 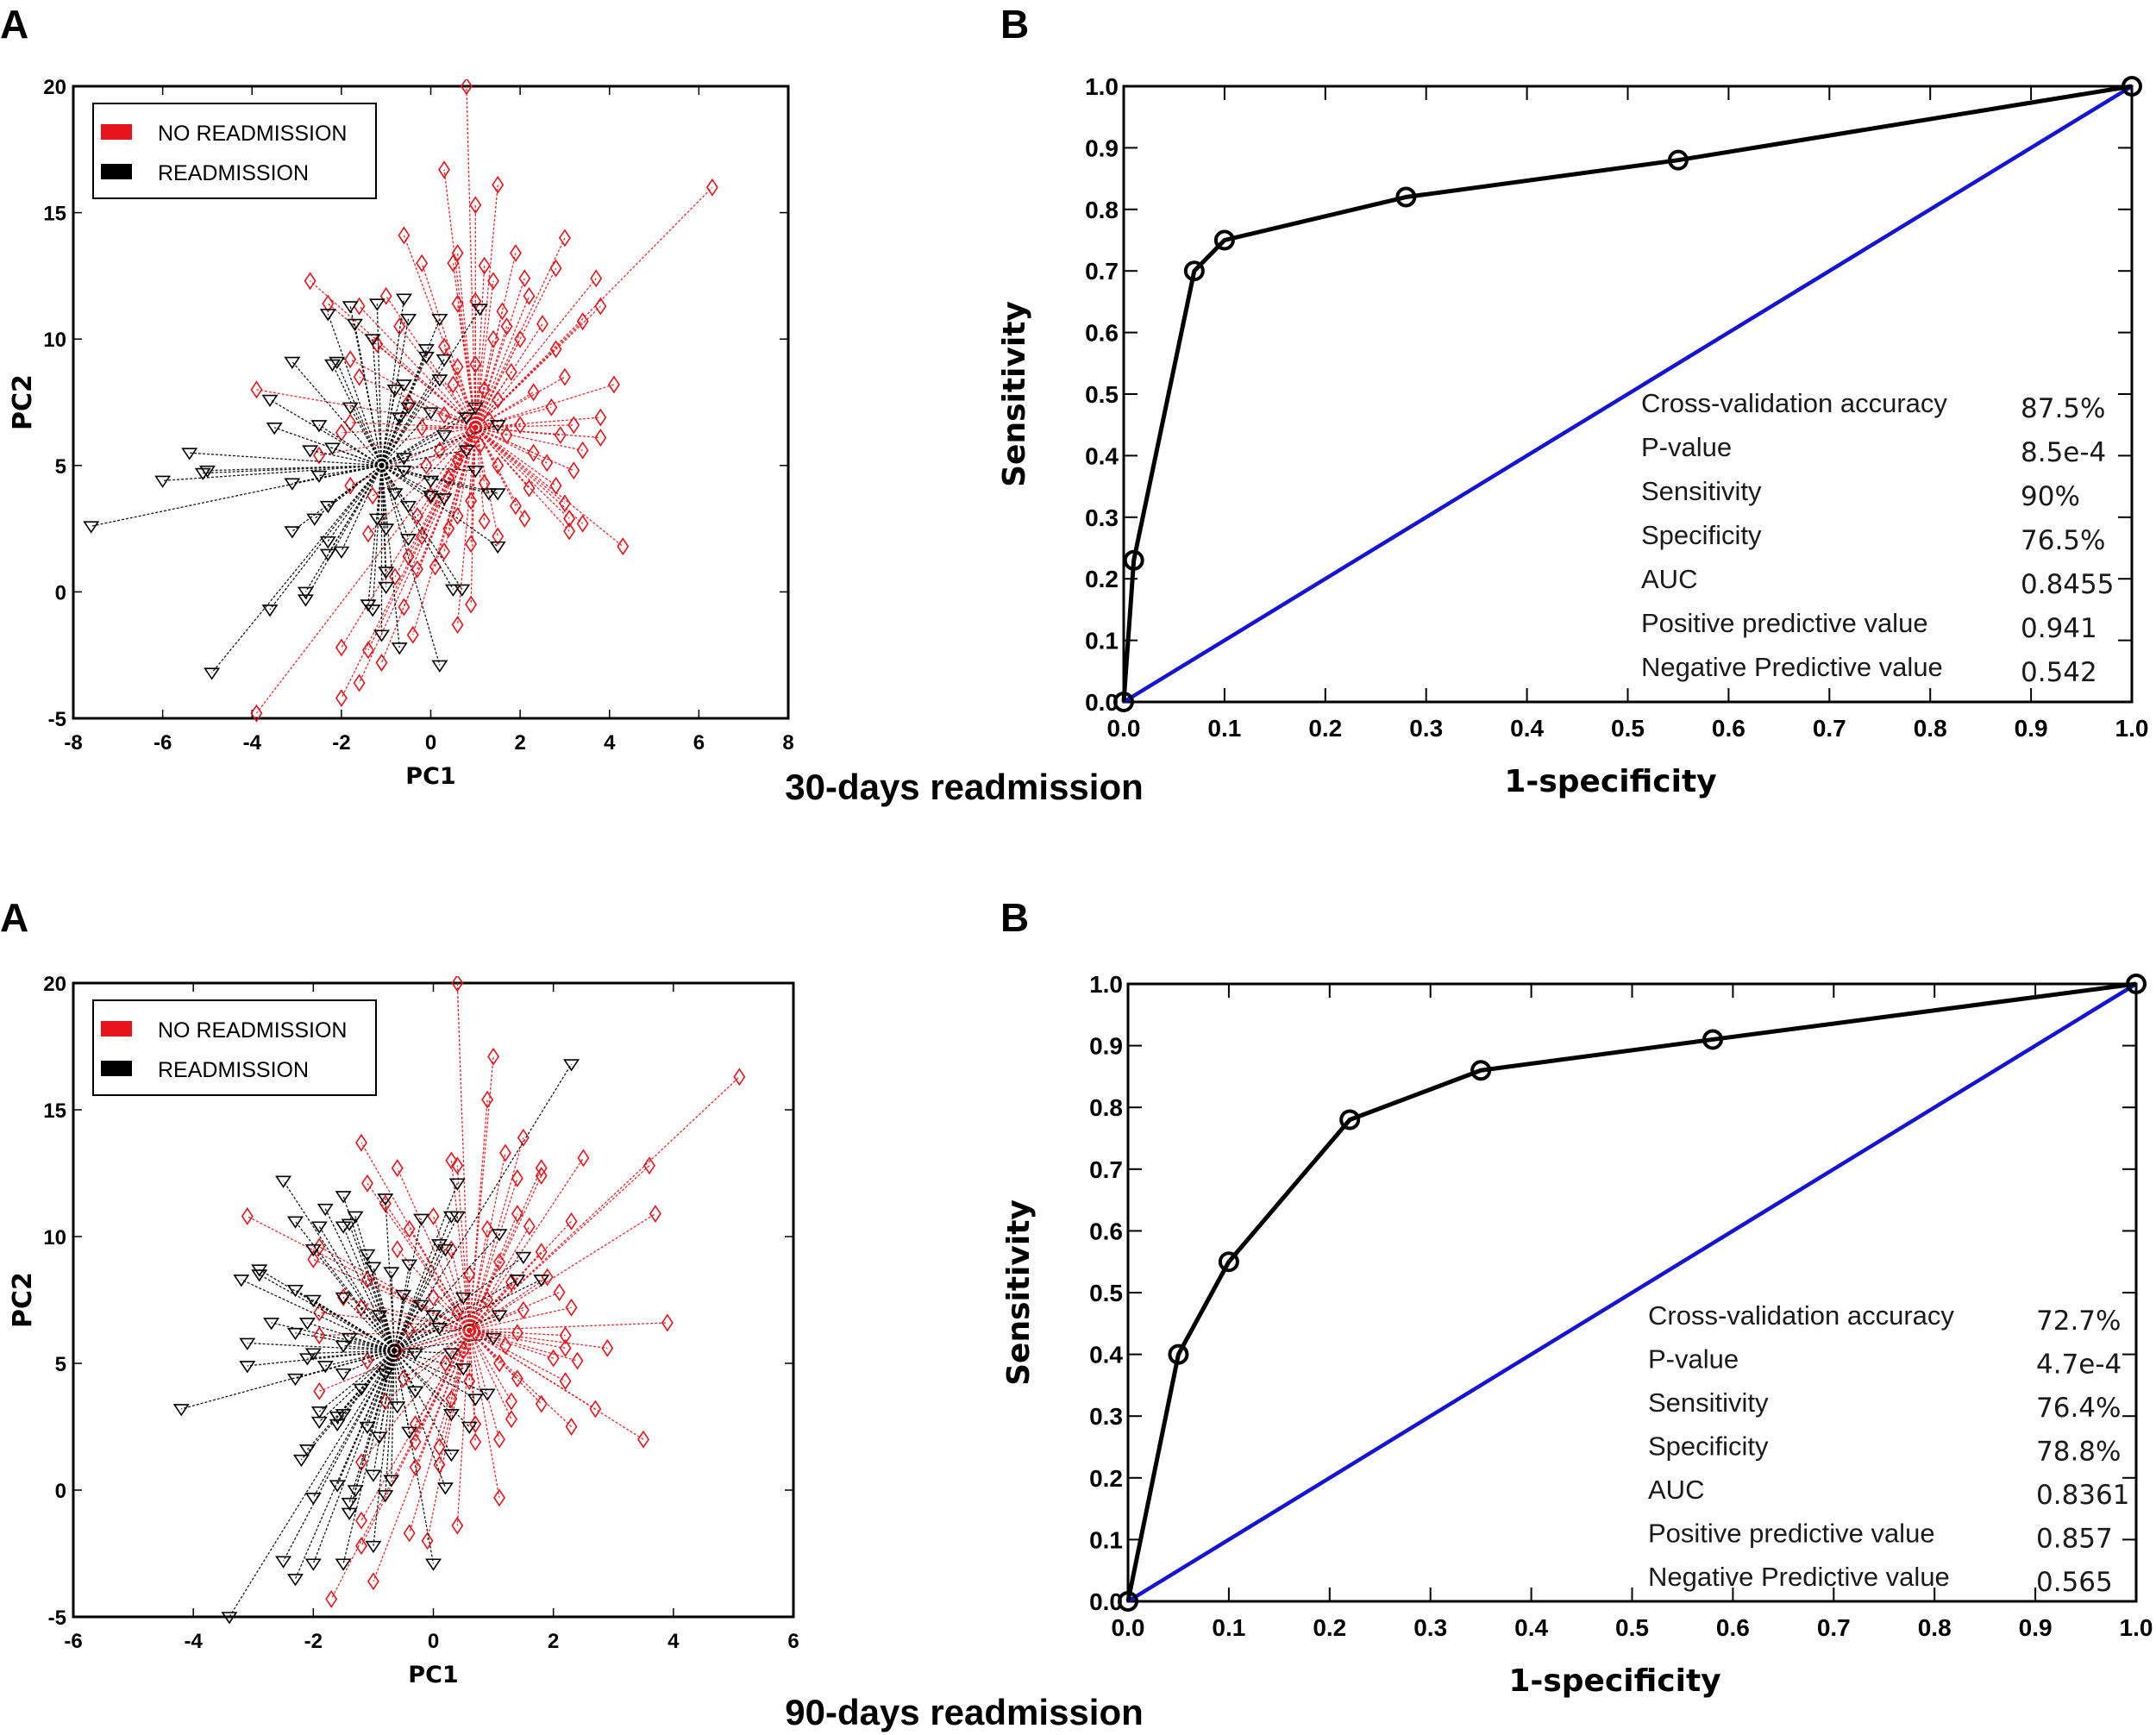 I want to click on panel-letter-a-bottom: A, so click(x=14, y=917).